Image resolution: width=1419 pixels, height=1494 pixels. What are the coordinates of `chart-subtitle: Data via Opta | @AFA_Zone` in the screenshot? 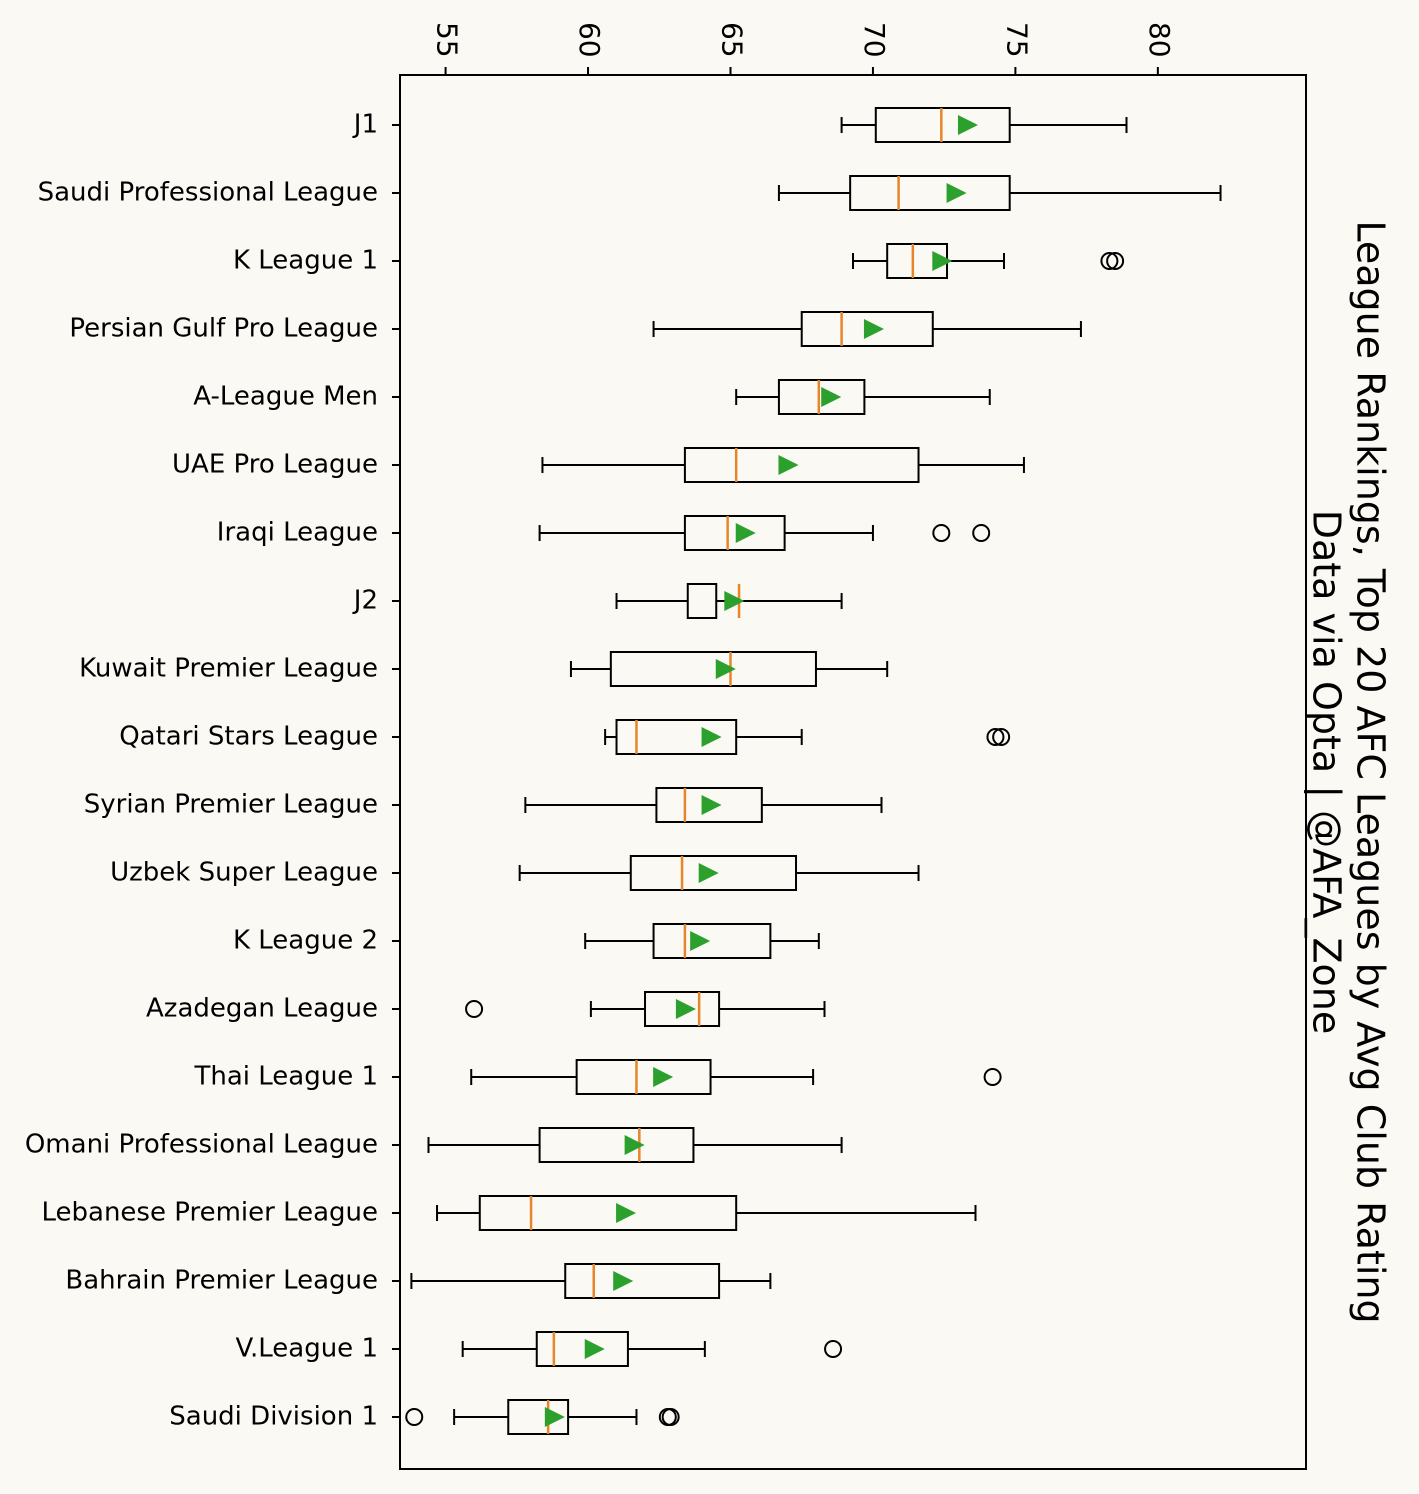 It's located at (1326, 772).